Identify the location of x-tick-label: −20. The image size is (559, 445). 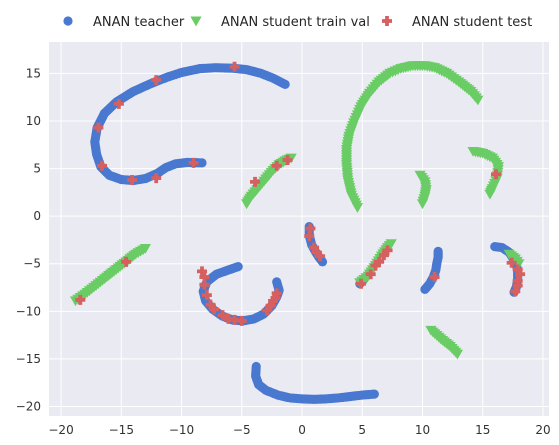
(60, 430).